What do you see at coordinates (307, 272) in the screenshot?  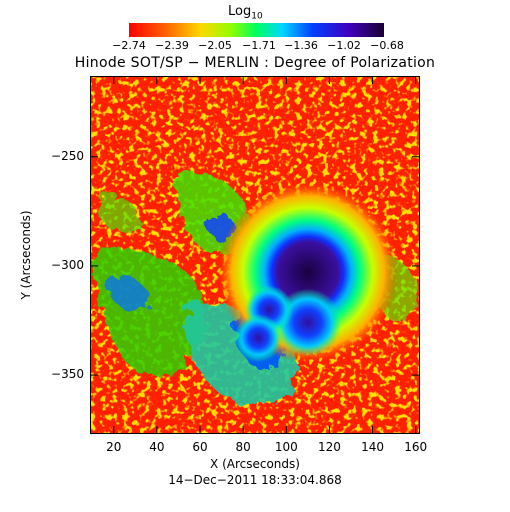 I see `feature-layer` at bounding box center [307, 272].